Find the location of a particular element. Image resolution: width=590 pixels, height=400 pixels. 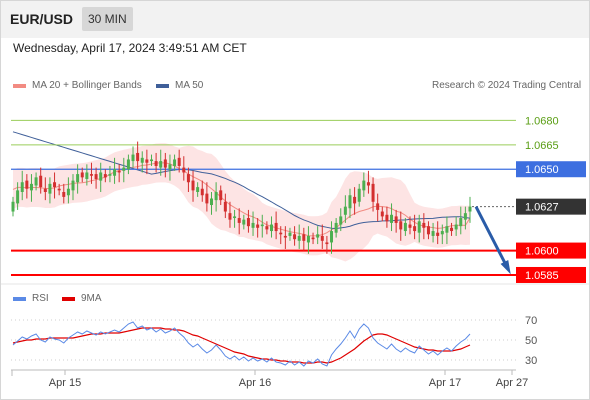

level-1-0585-tag is located at coordinates (551, 274).